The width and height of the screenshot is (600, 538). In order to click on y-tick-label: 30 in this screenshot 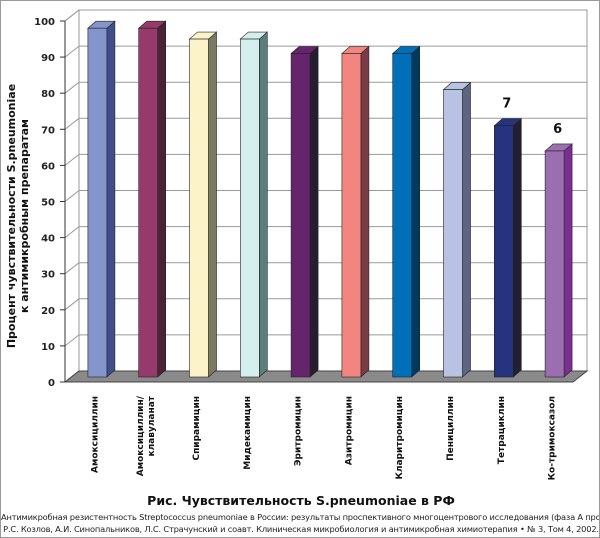, I will do `click(48, 275)`.